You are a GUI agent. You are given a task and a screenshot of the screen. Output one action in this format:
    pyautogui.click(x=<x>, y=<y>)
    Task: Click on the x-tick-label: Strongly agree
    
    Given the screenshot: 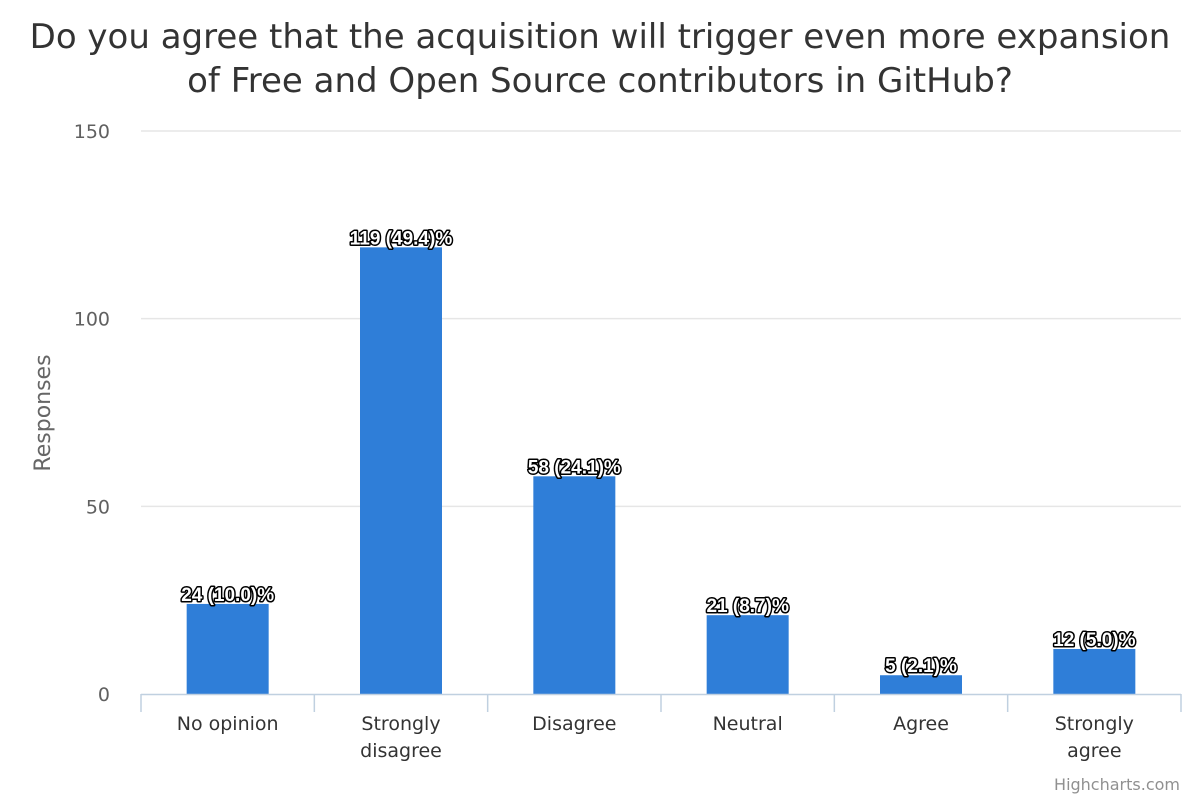 What is the action you would take?
    pyautogui.click(x=1094, y=737)
    